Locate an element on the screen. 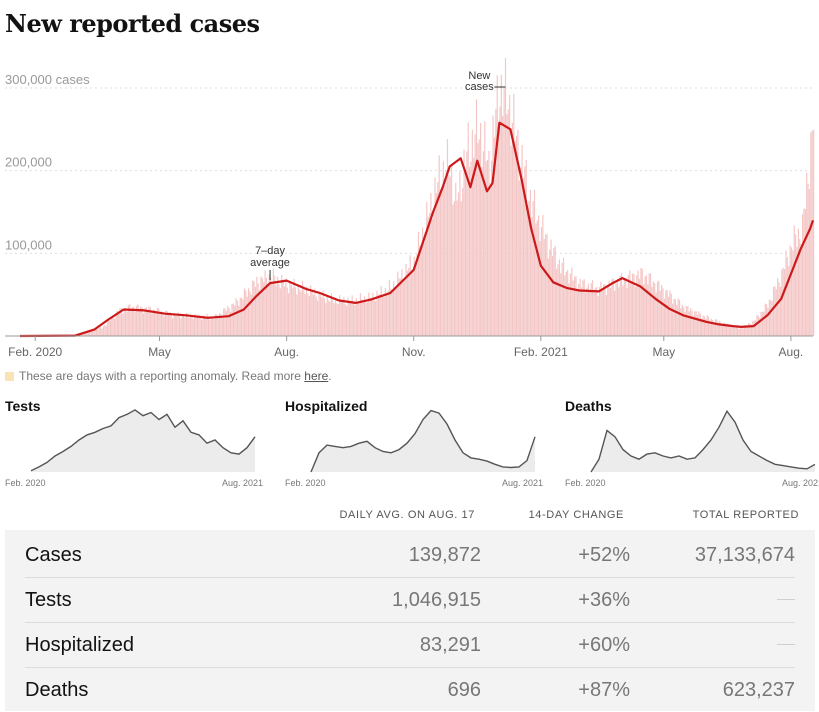 The height and width of the screenshot is (712, 819). read-more-link: here is located at coordinates (316, 376).